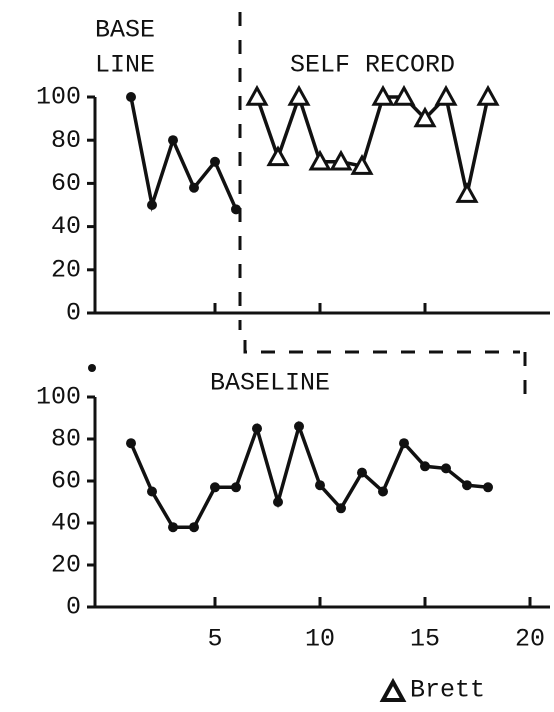 The height and width of the screenshot is (712, 554). Describe the element at coordinates (125, 65) in the screenshot. I see `phase-label: LINE` at that location.